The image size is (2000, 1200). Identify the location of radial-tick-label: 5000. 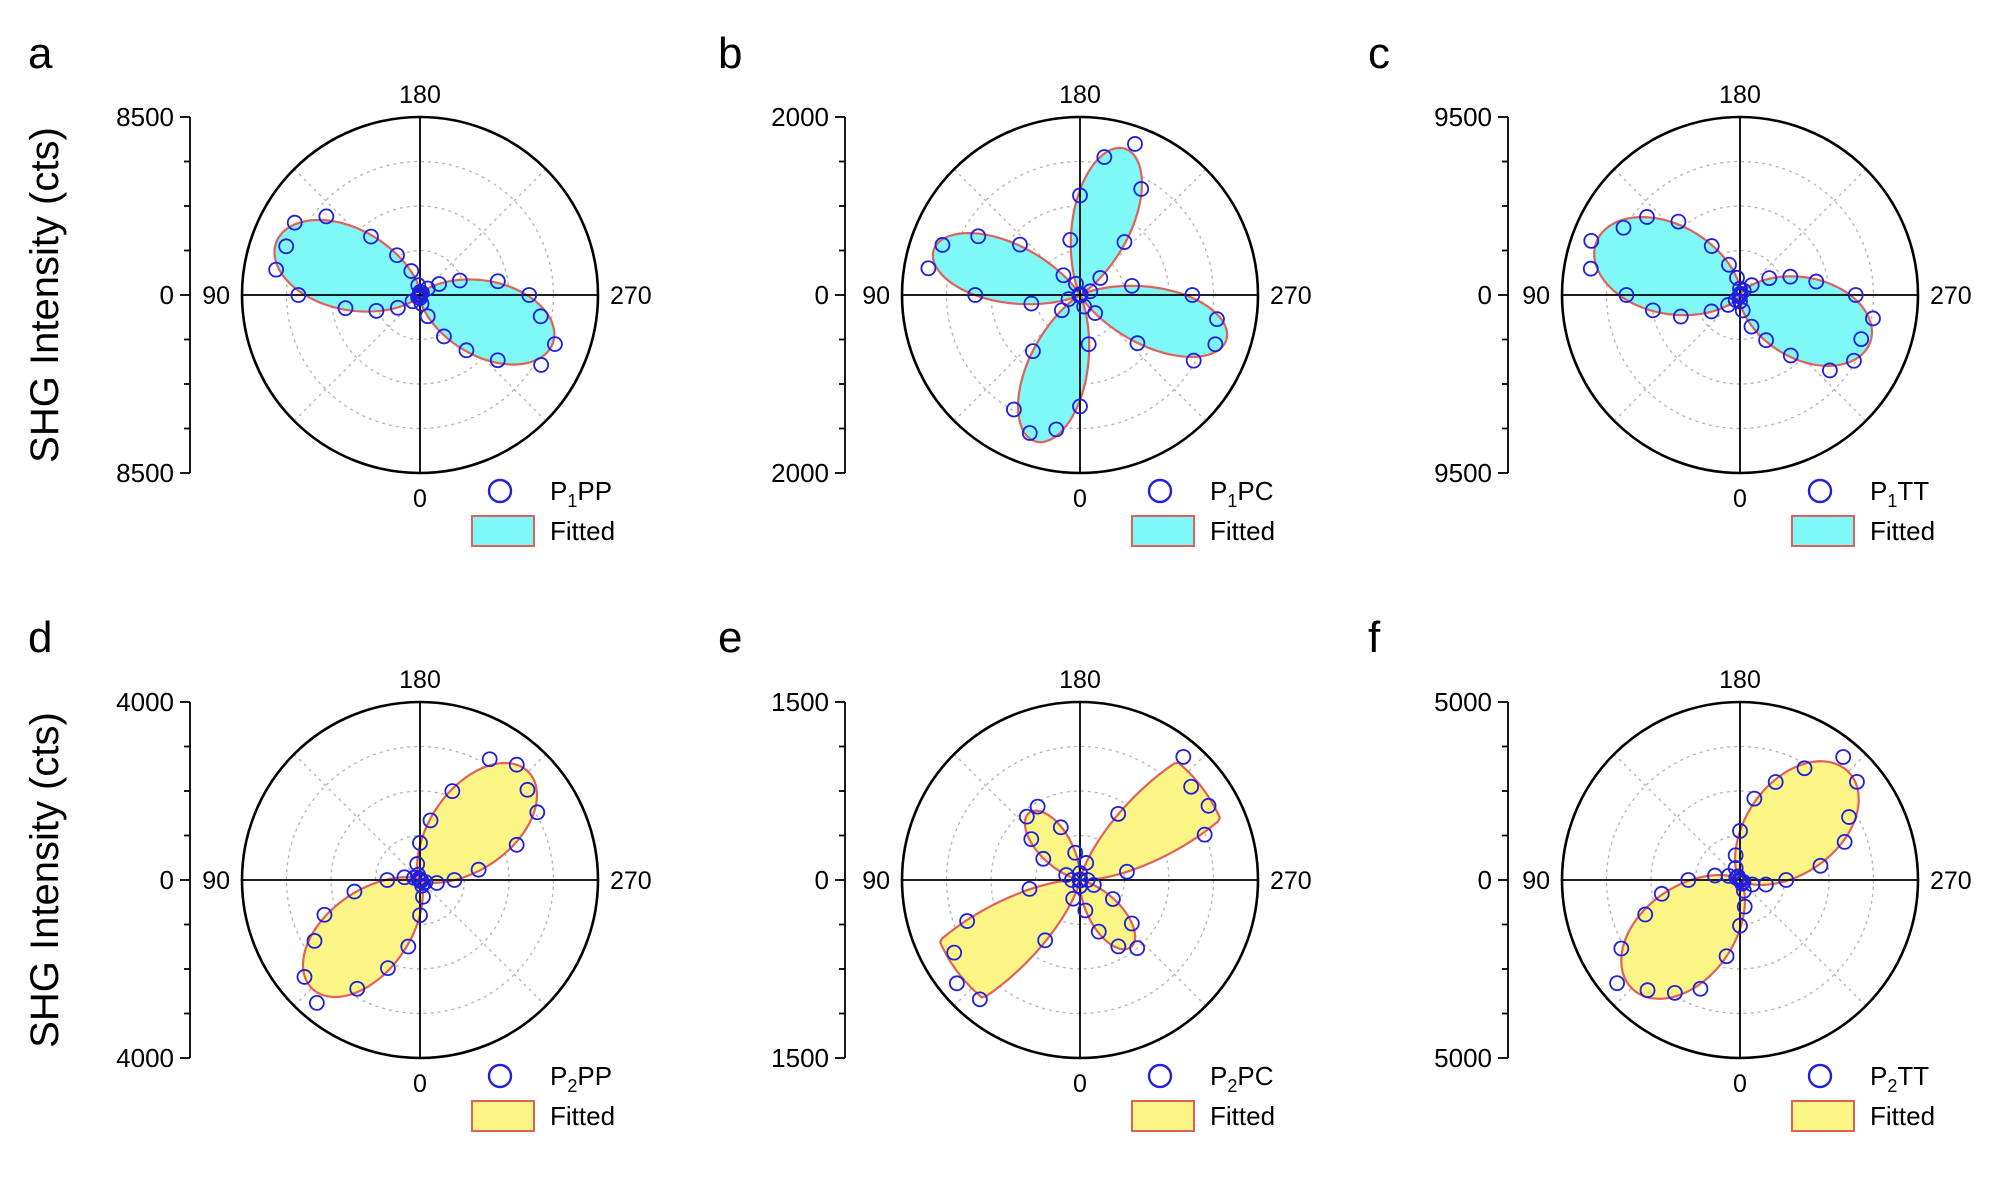
(1463, 702).